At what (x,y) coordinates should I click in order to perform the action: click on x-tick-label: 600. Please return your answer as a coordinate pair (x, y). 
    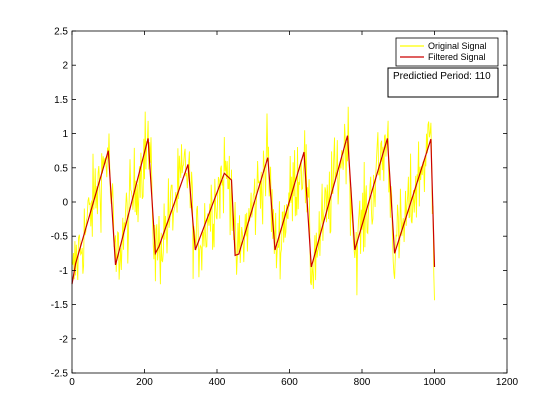
    Looking at the image, I should click on (289, 382).